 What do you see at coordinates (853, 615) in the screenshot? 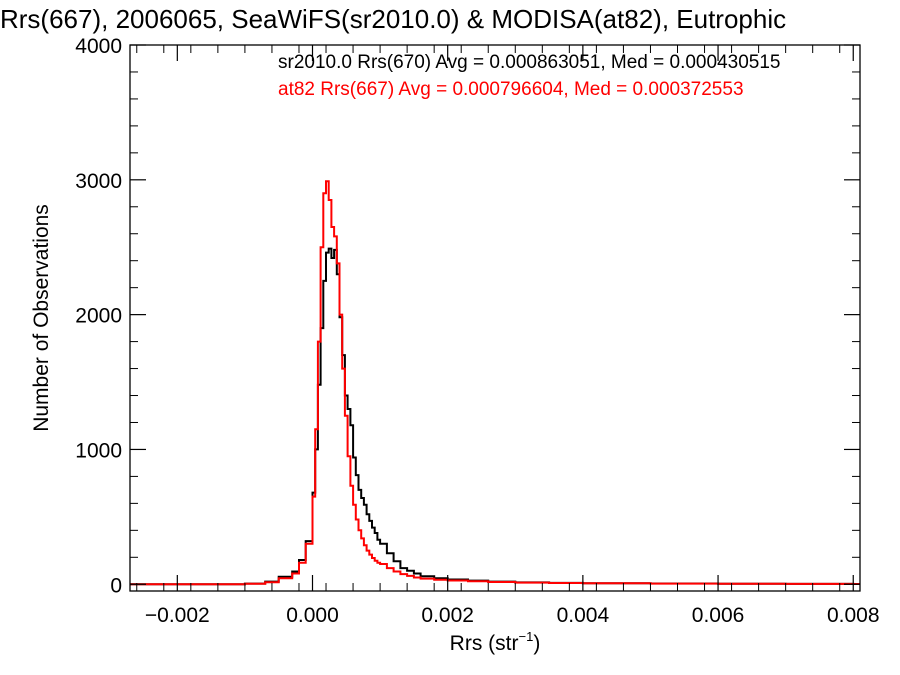
I see `x-tick-label: 0.008` at bounding box center [853, 615].